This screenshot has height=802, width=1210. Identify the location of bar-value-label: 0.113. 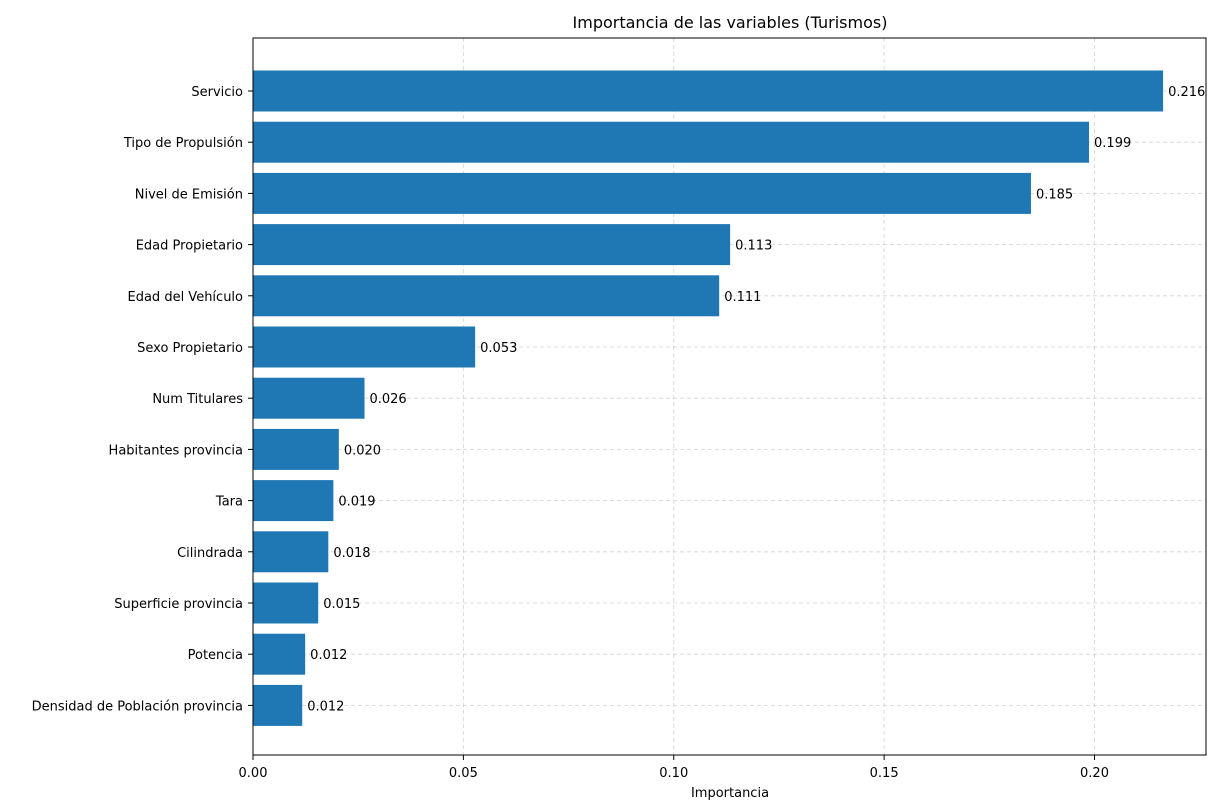
(753, 246).